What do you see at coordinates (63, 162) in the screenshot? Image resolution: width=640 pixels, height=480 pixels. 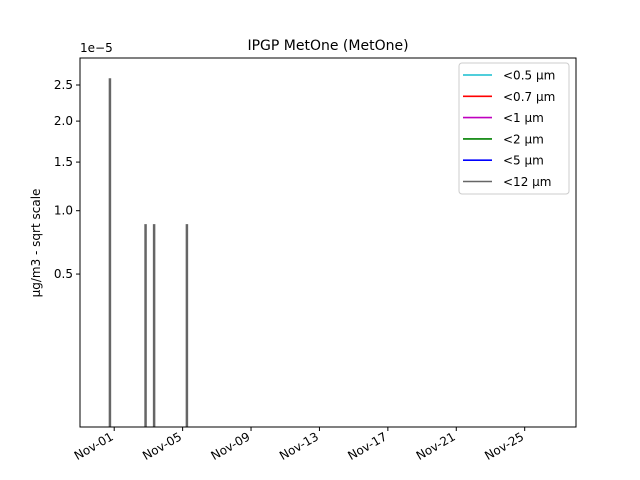 I see `y-tick-label: 1.5` at bounding box center [63, 162].